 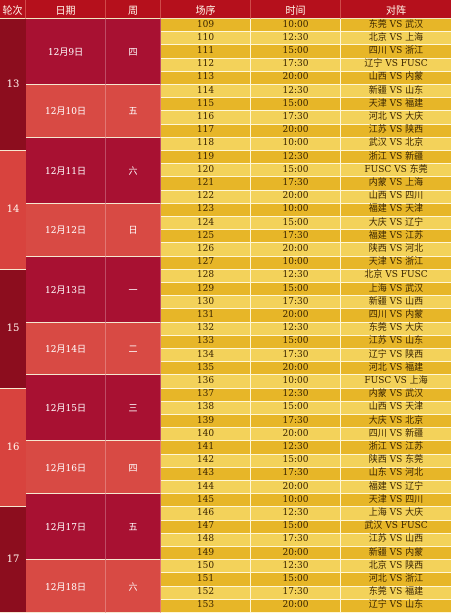 What do you see at coordinates (66, 230) in the screenshot?
I see `date-cell: 12月12日` at bounding box center [66, 230].